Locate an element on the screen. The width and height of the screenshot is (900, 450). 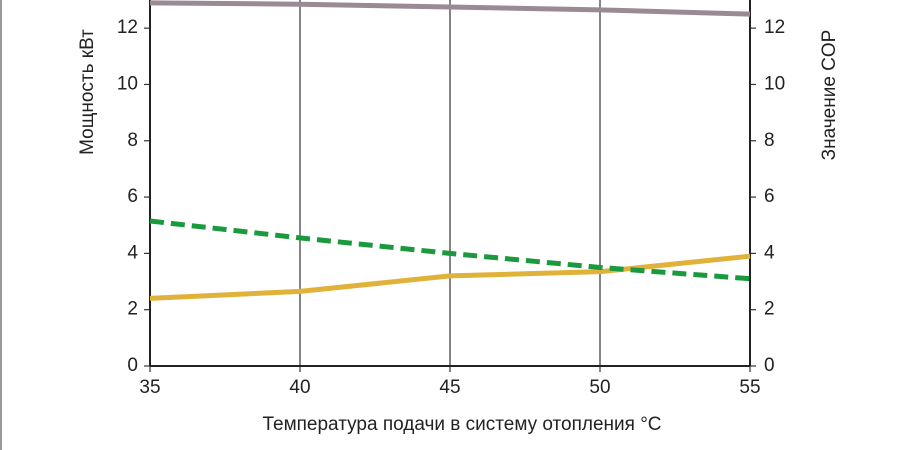
y-tick-label: 6 is located at coordinates (132, 196).